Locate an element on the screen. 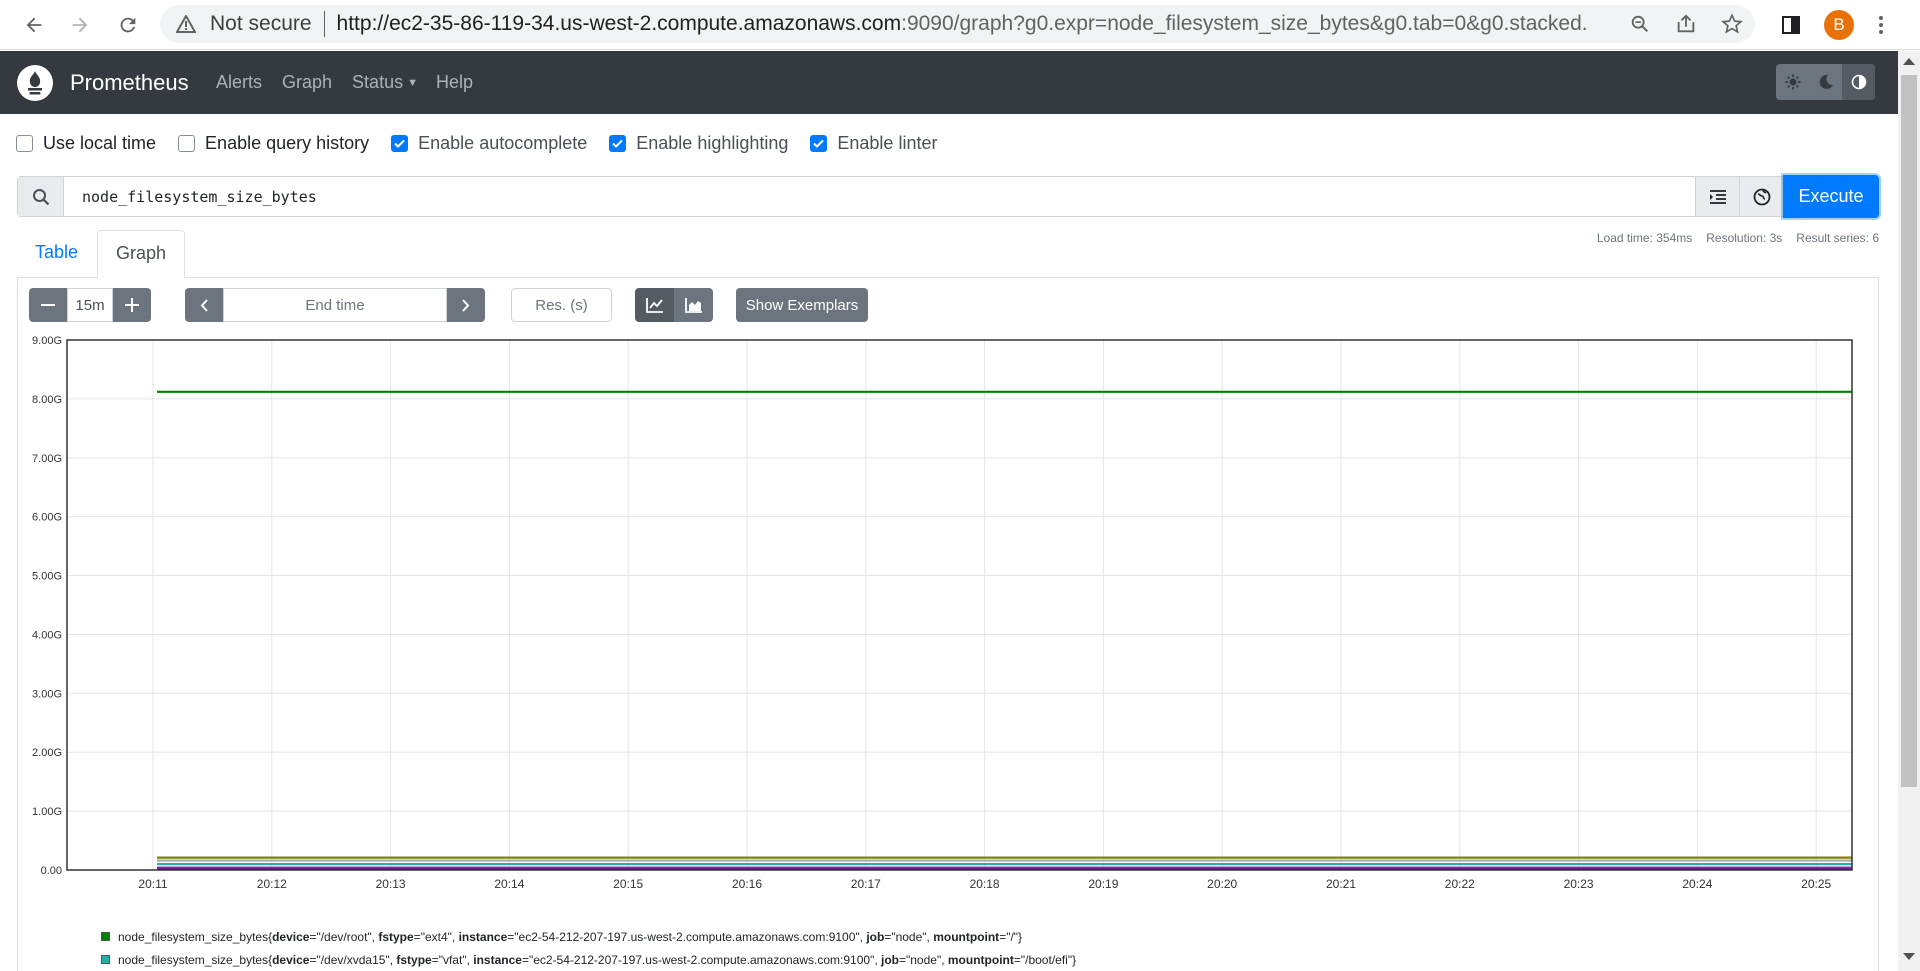 The height and width of the screenshot is (971, 1920). x-tick-label: 20:25 is located at coordinates (1816, 883).